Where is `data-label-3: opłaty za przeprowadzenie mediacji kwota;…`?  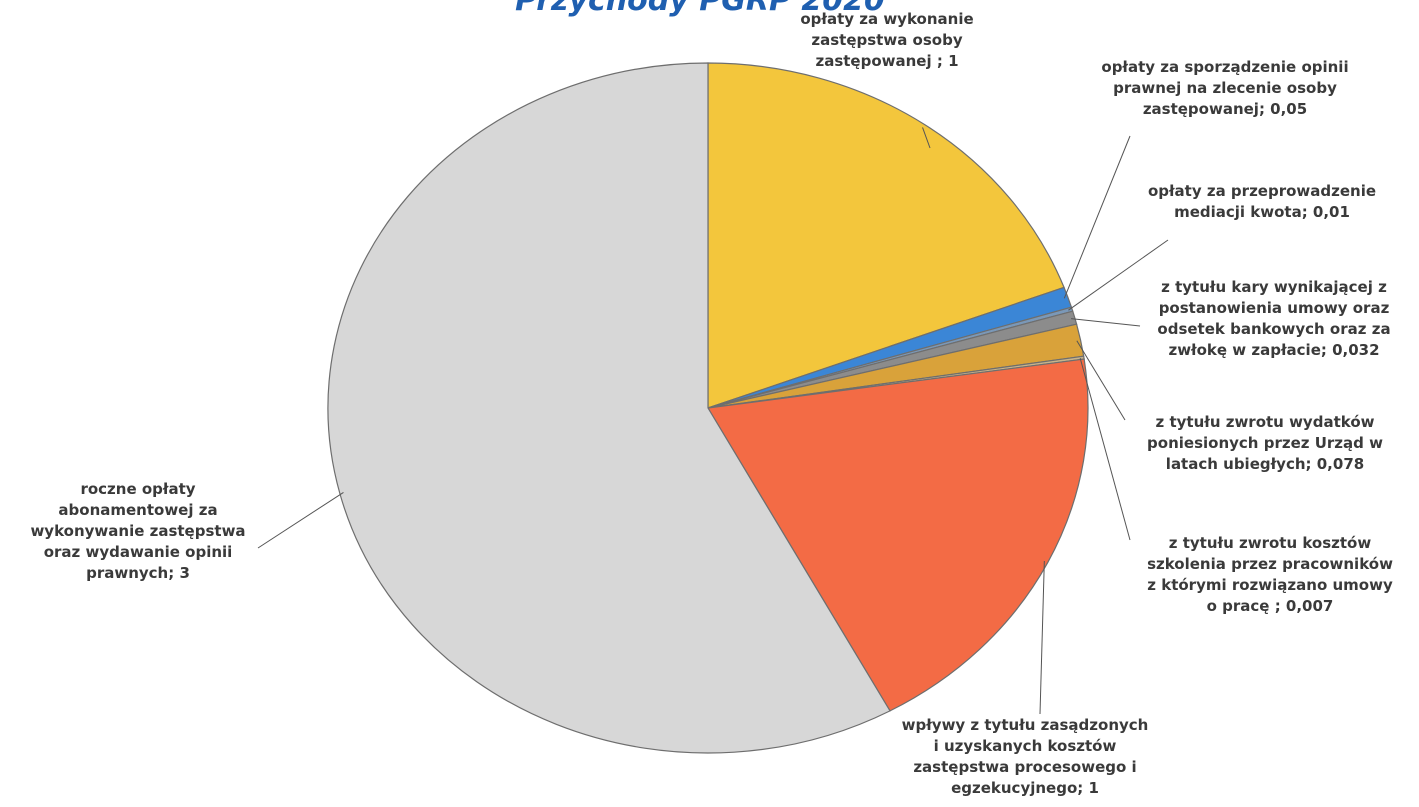 data-label-3: opłaty za przeprowadzenie mediacji kwota;… is located at coordinates (1262, 201).